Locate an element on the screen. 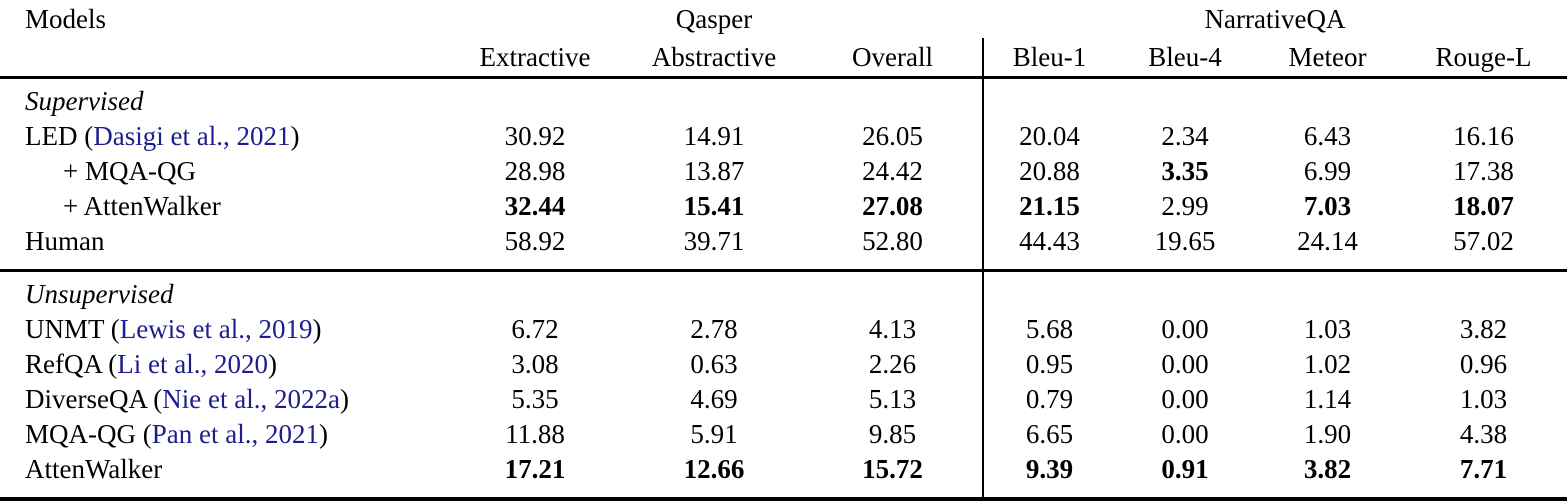  metric-value: 27.08 is located at coordinates (894, 206).